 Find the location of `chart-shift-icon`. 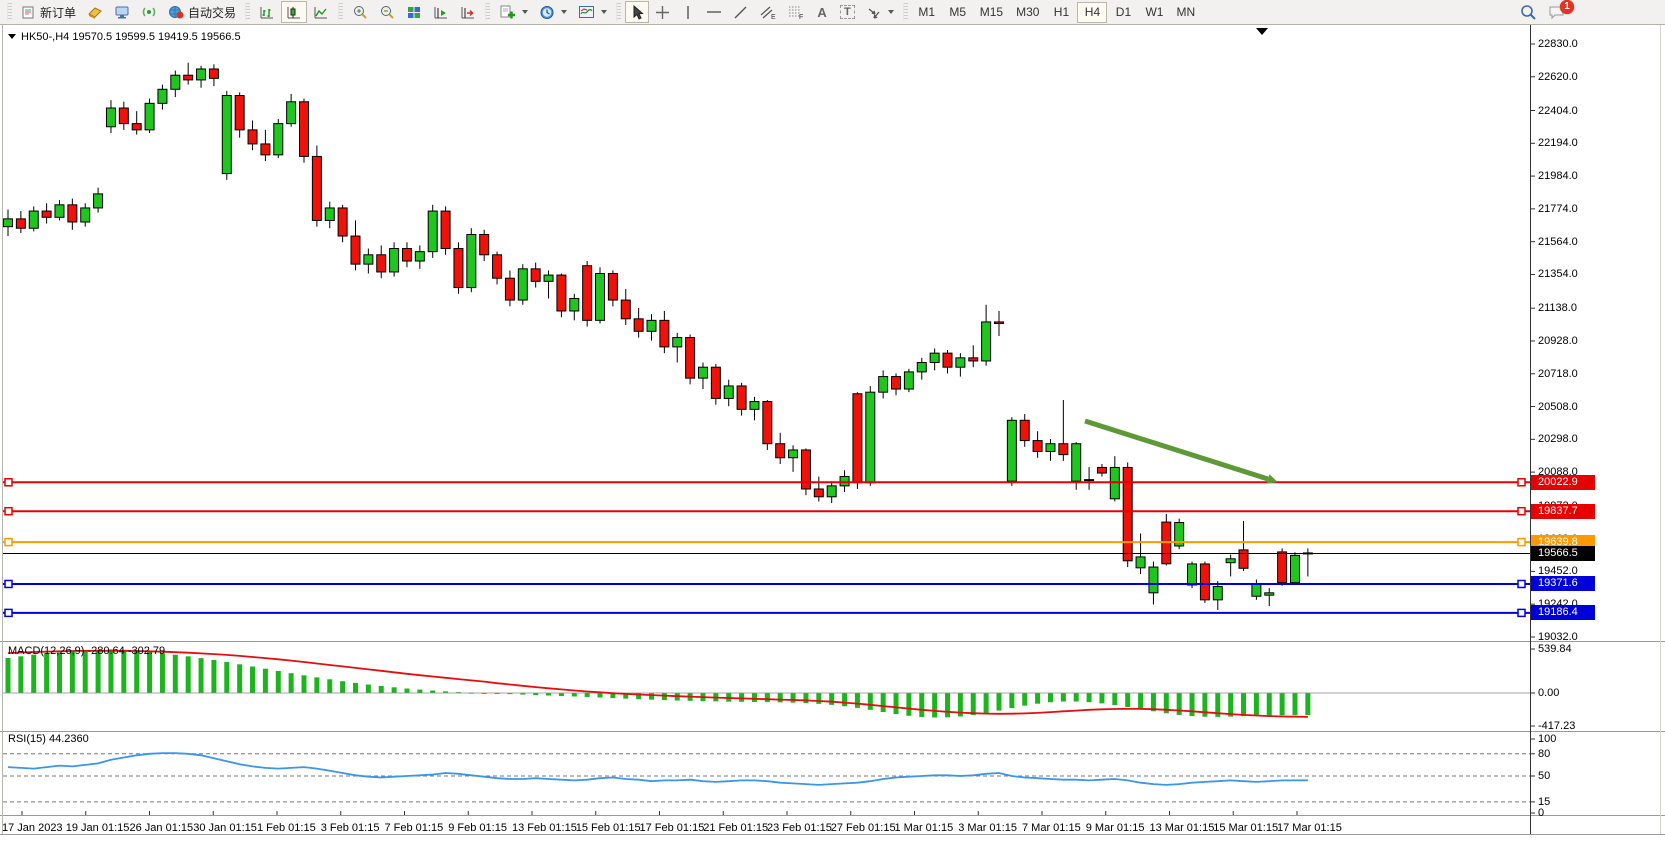

chart-shift-icon is located at coordinates (468, 12).